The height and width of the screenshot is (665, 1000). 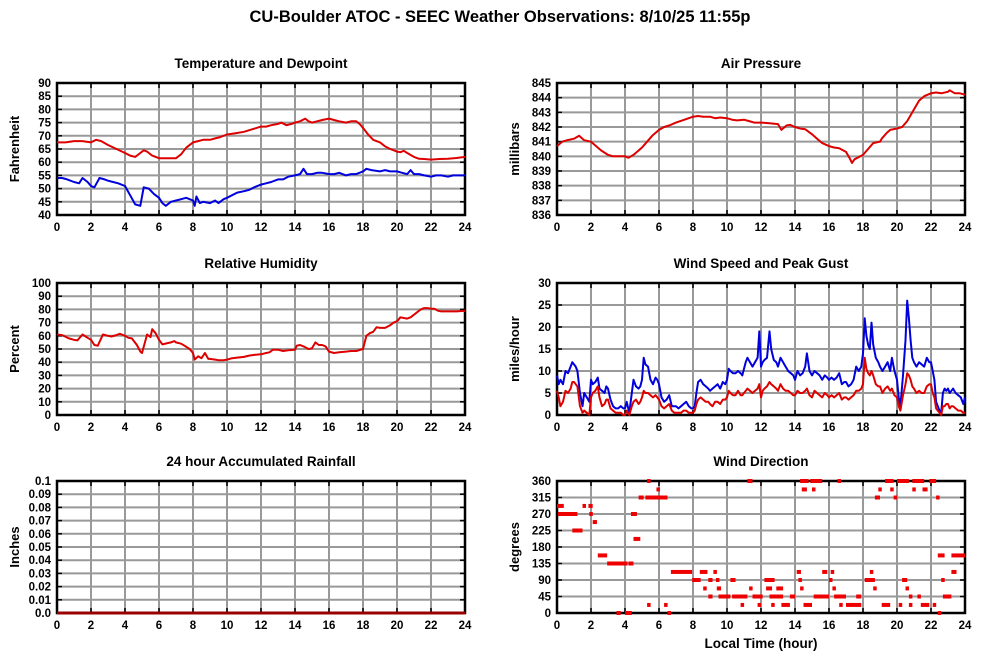 I want to click on y-axis-label: Inches, so click(x=14, y=546).